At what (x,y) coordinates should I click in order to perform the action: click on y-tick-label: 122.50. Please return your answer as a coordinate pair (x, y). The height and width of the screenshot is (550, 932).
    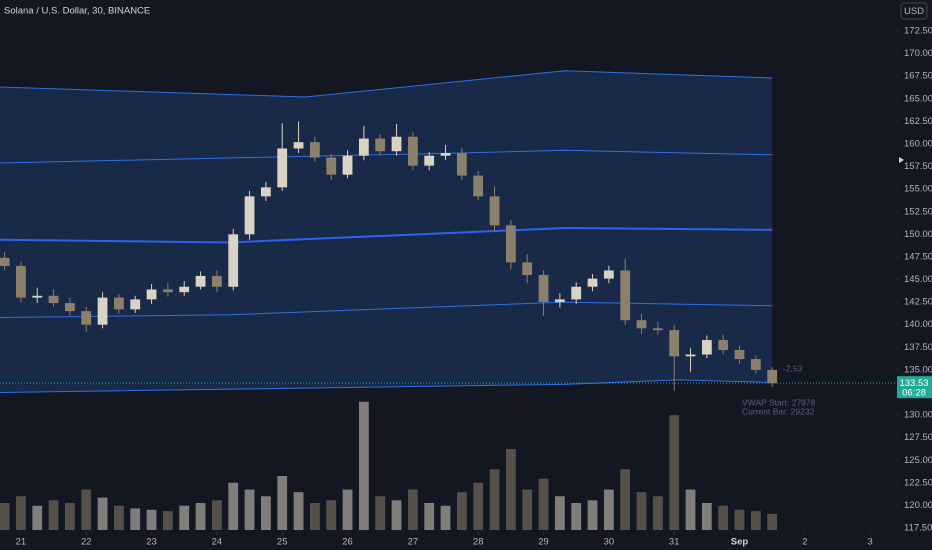
    Looking at the image, I should click on (918, 482).